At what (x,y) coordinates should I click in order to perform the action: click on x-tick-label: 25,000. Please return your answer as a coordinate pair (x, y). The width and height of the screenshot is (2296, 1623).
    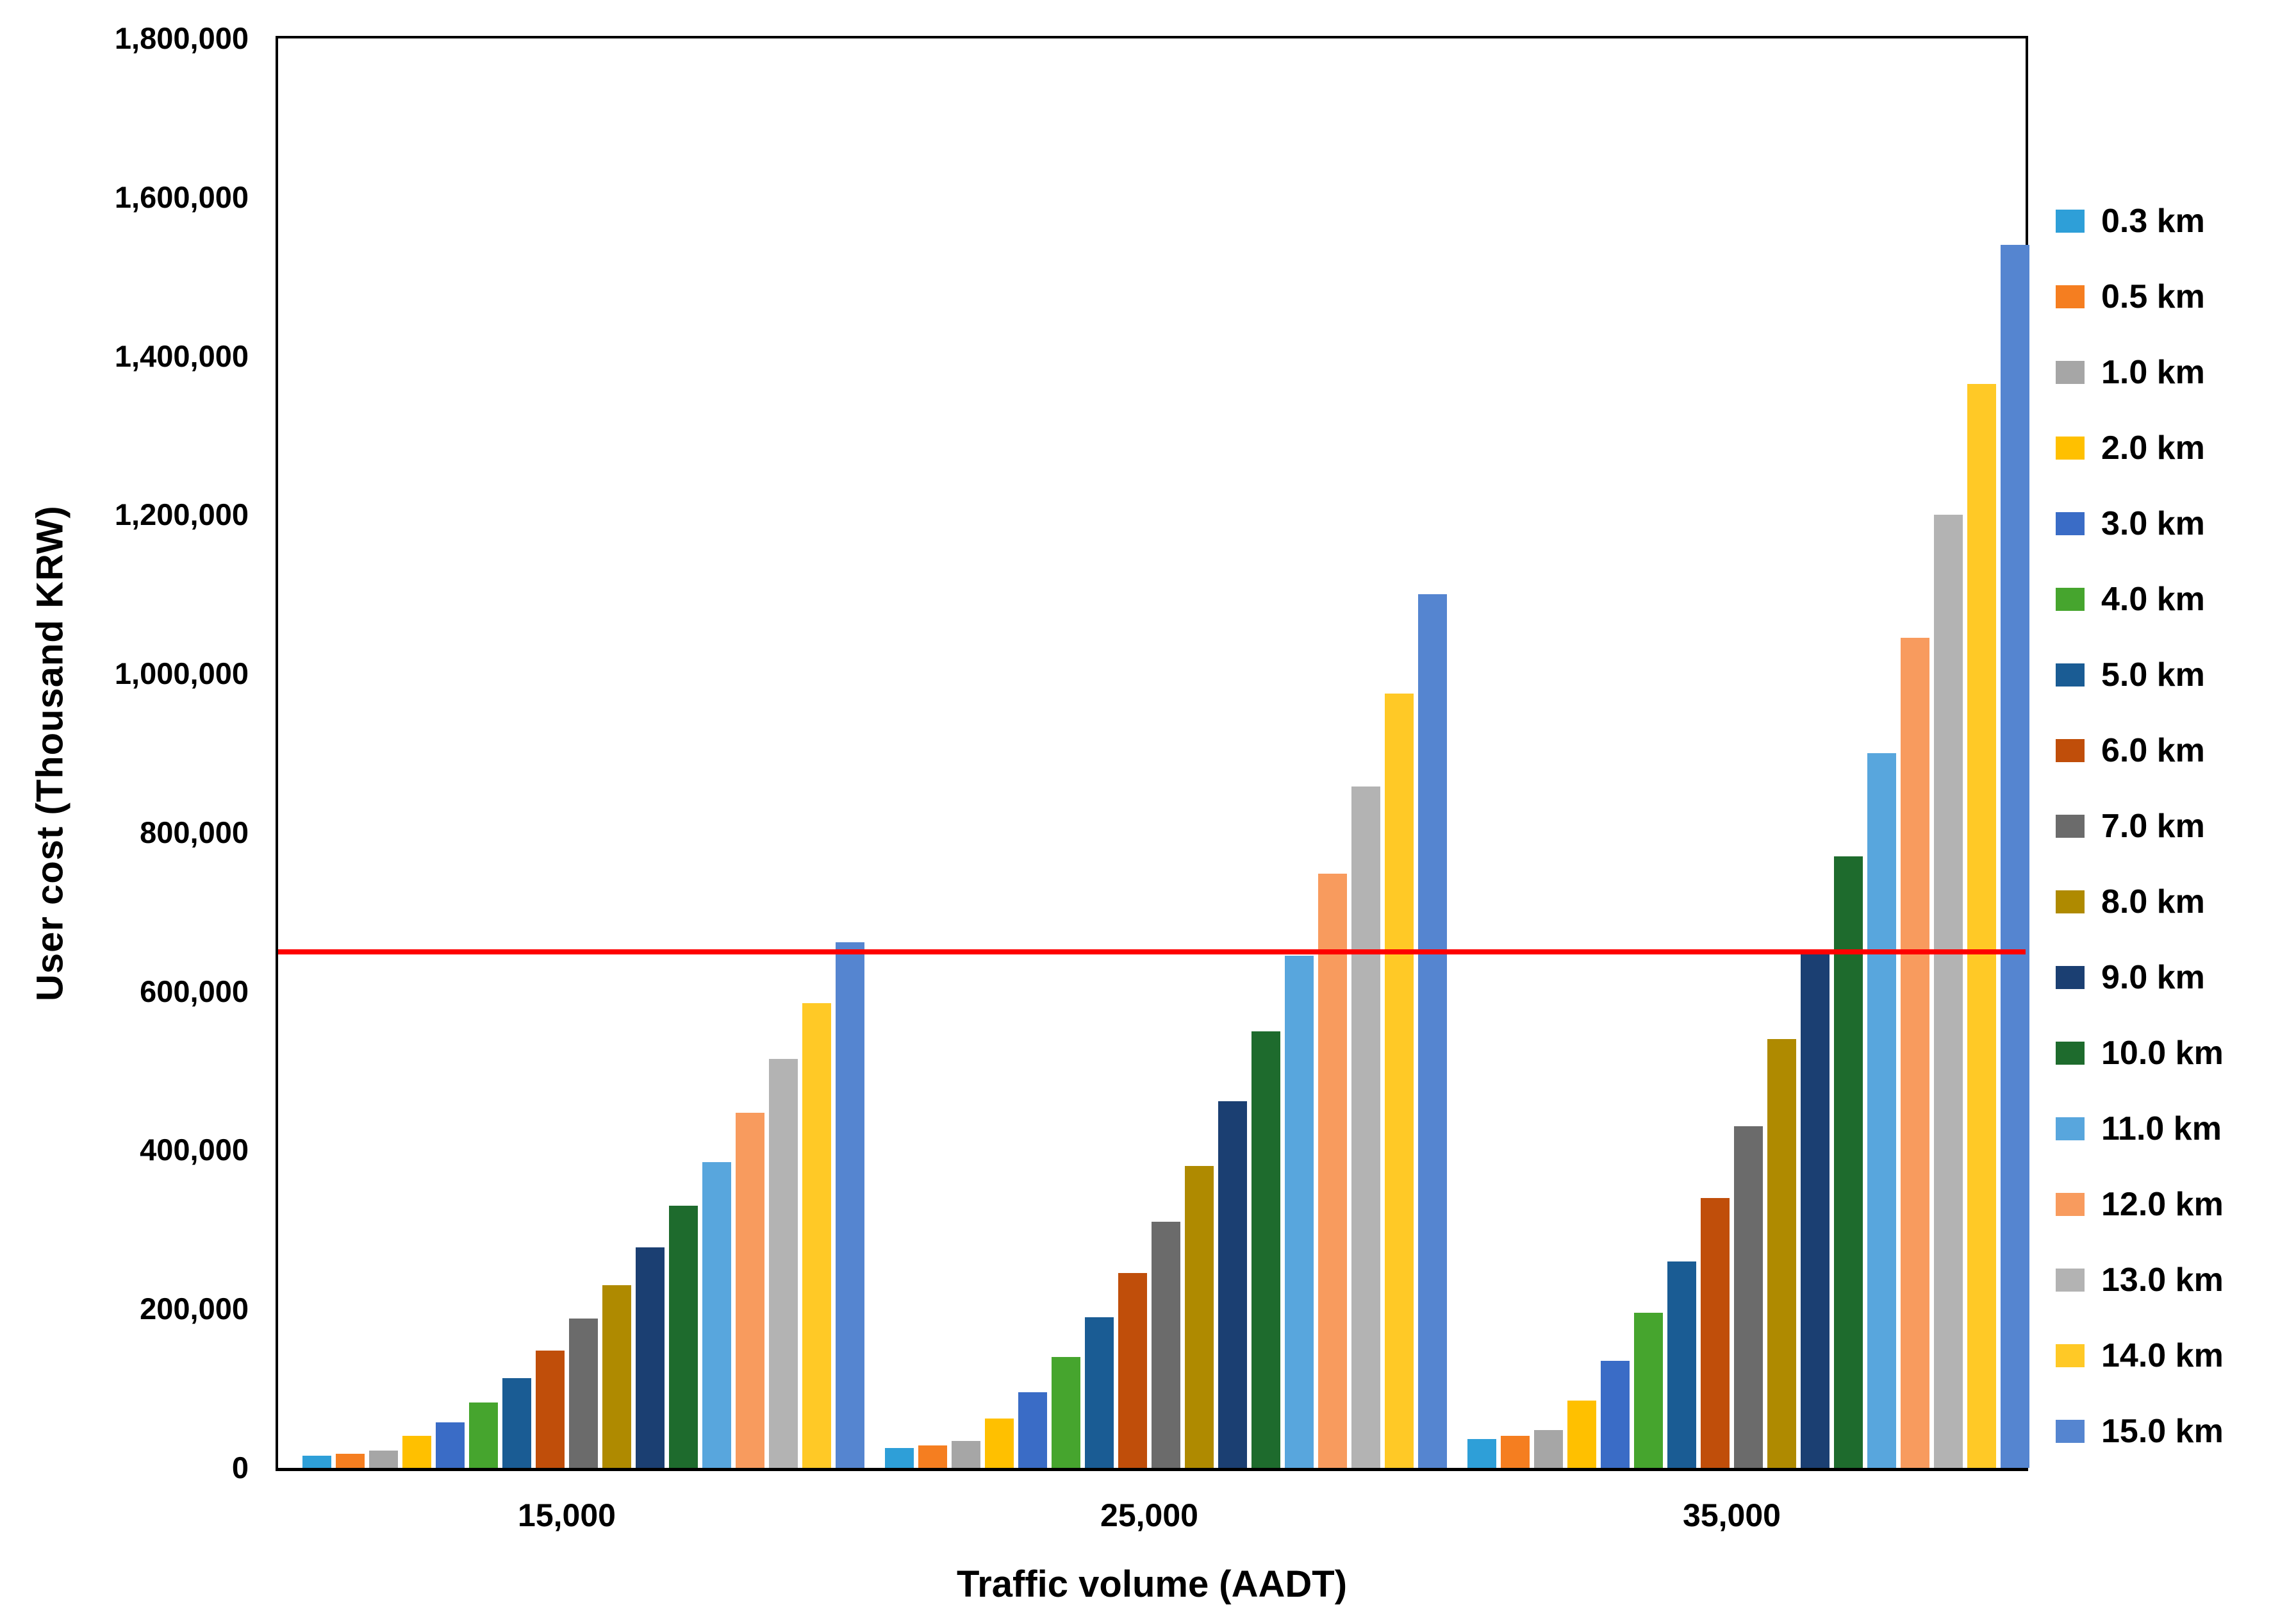
    Looking at the image, I should click on (1149, 1515).